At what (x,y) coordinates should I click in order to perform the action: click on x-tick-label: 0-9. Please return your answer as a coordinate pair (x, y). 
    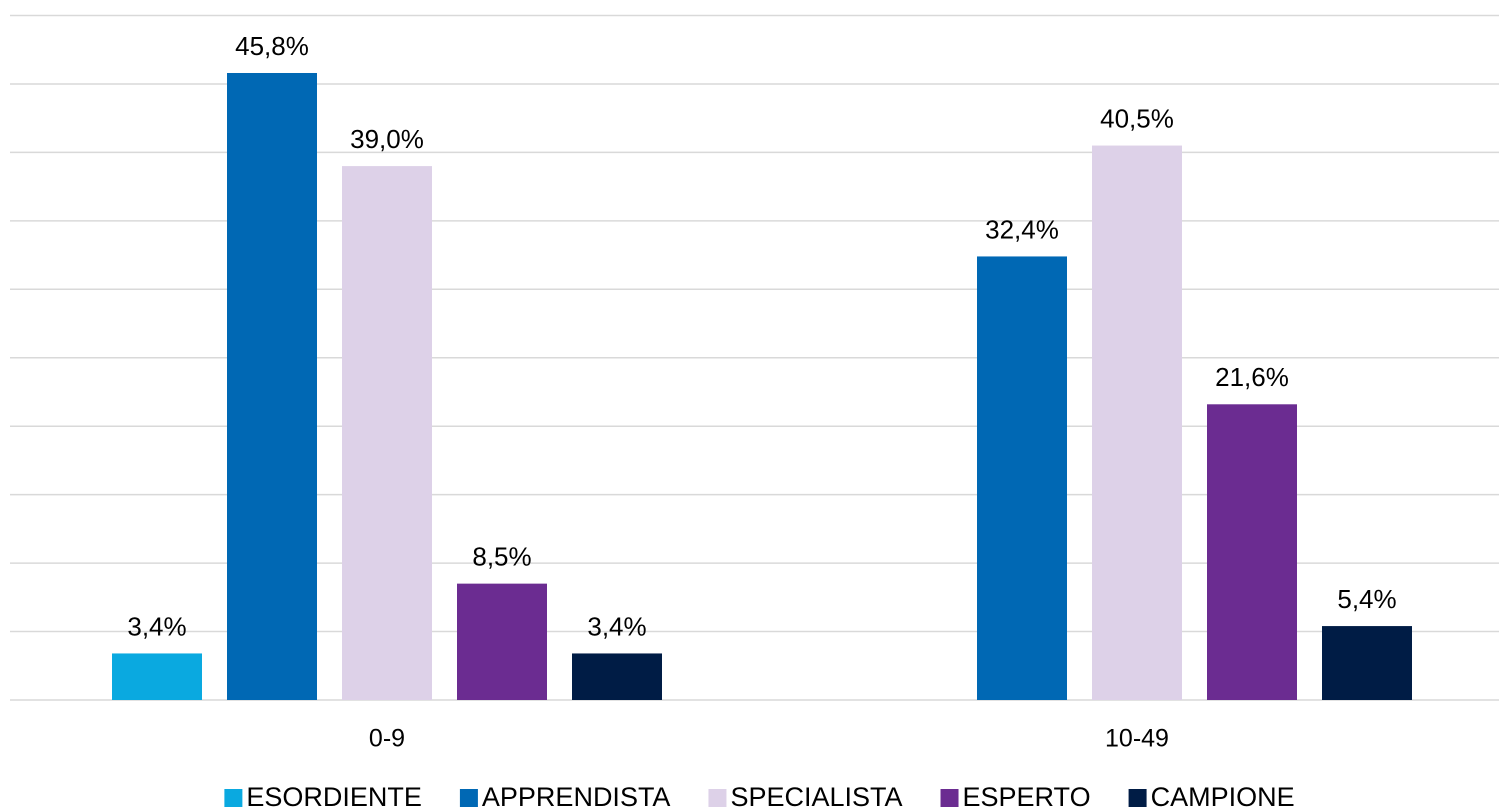
    Looking at the image, I should click on (387, 739).